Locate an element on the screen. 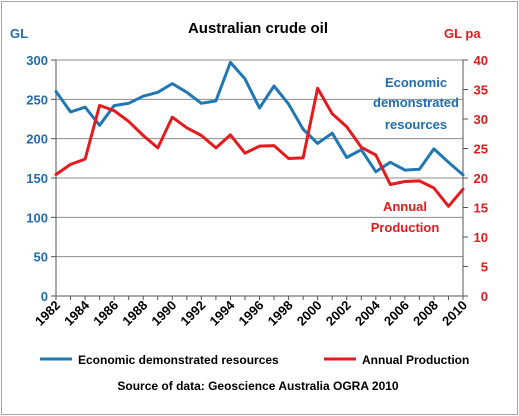 The height and width of the screenshot is (416, 519). right-axis-tick-label: 15 is located at coordinates (481, 208).